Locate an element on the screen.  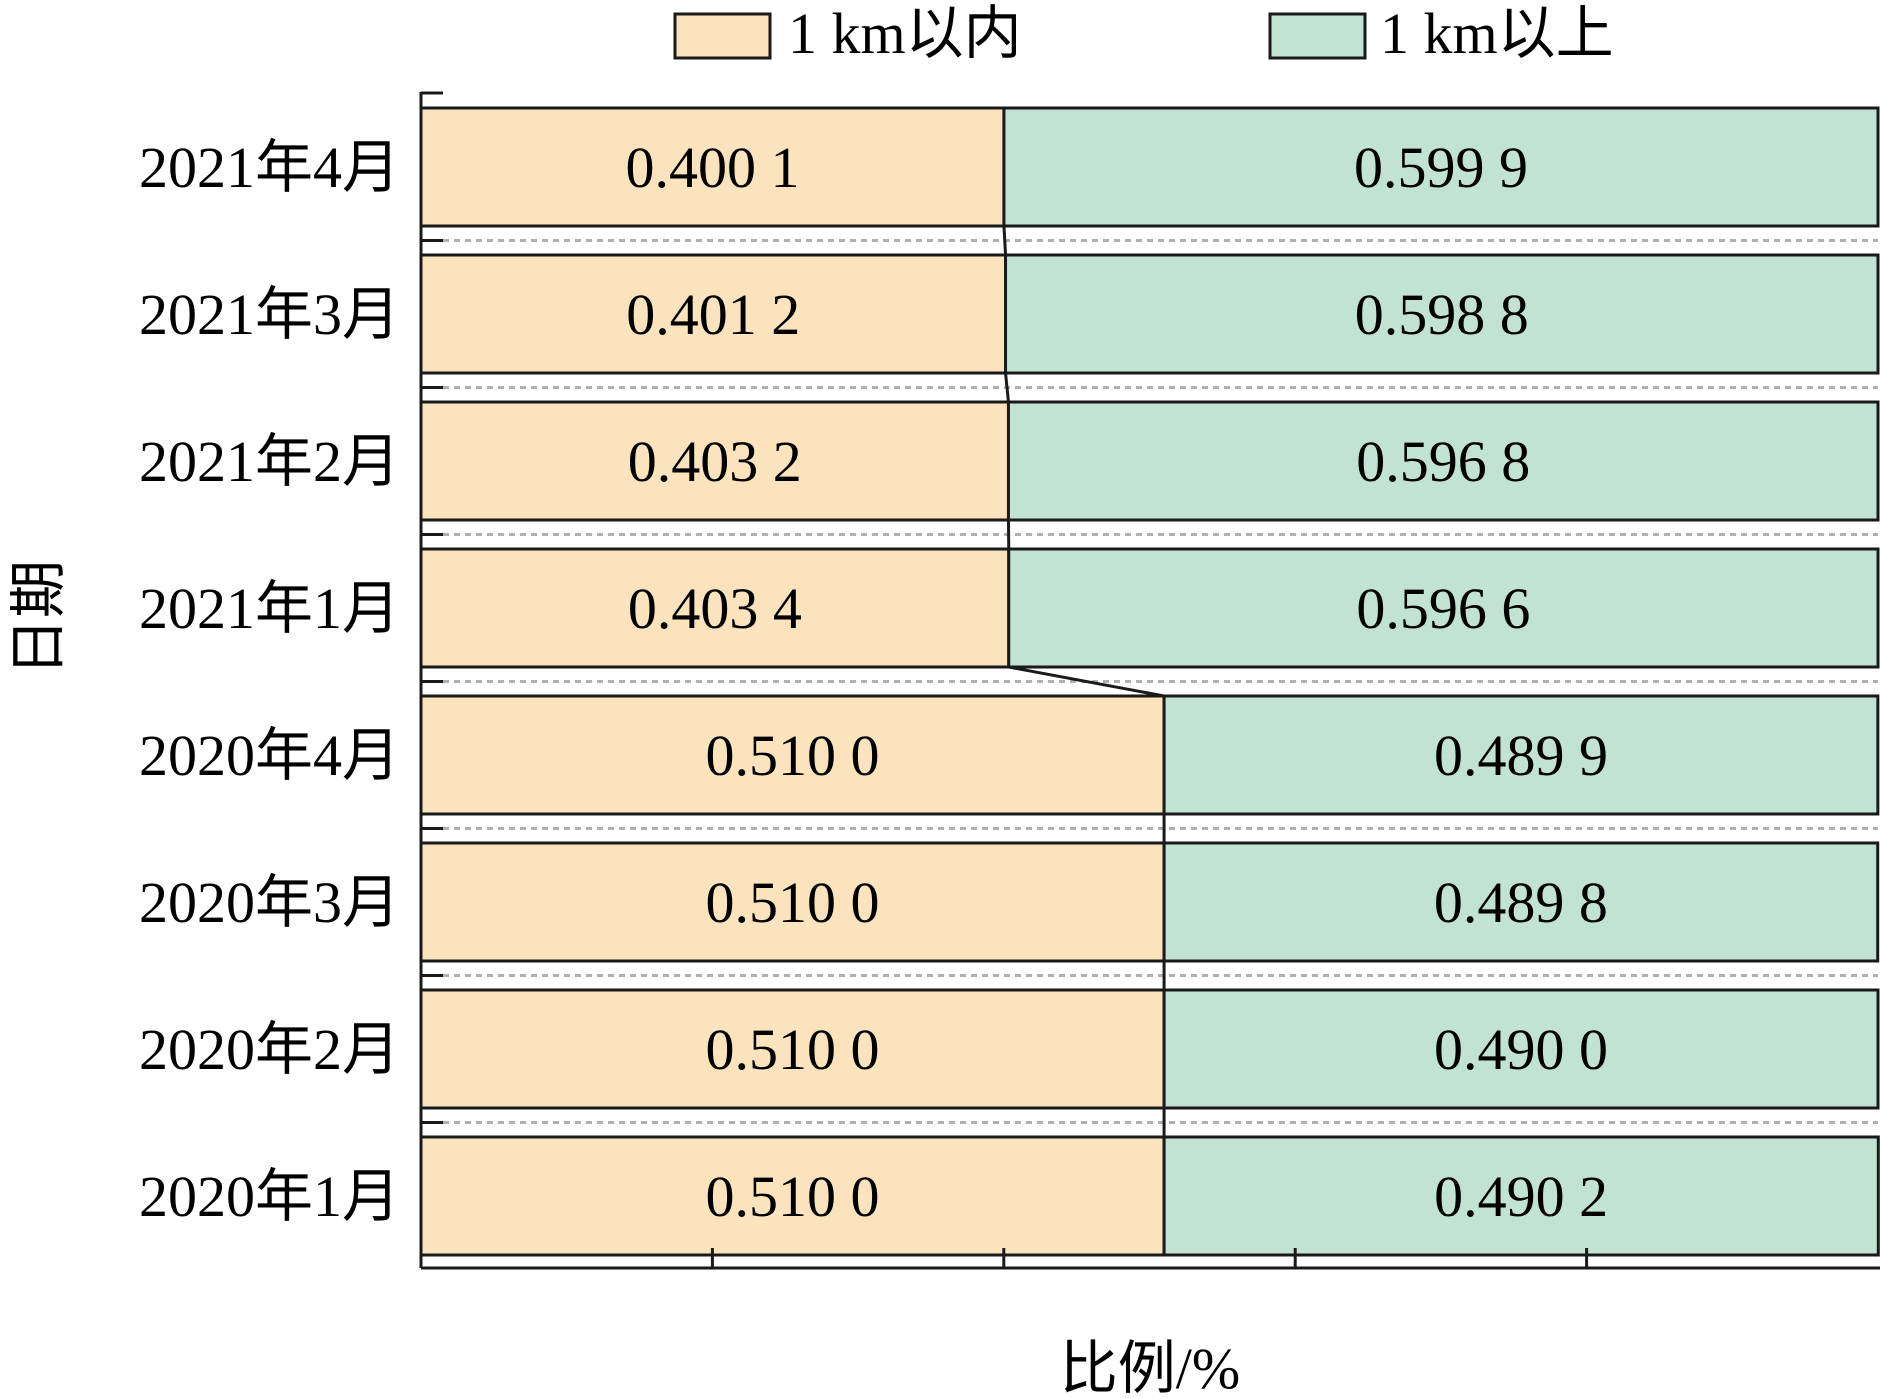
value-label-s0-r1: 0.401 2 is located at coordinates (713, 314).